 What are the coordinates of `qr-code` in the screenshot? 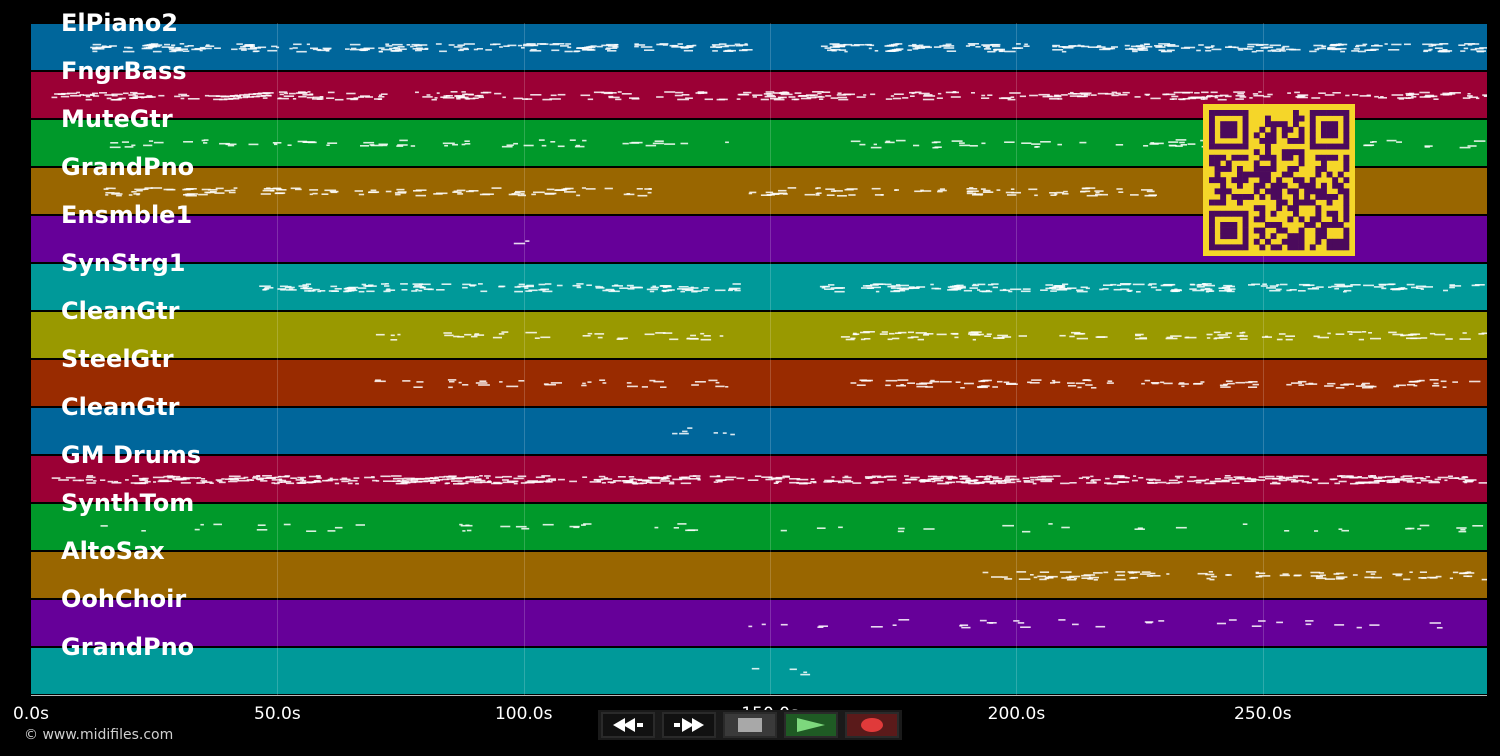 It's located at (1279, 180).